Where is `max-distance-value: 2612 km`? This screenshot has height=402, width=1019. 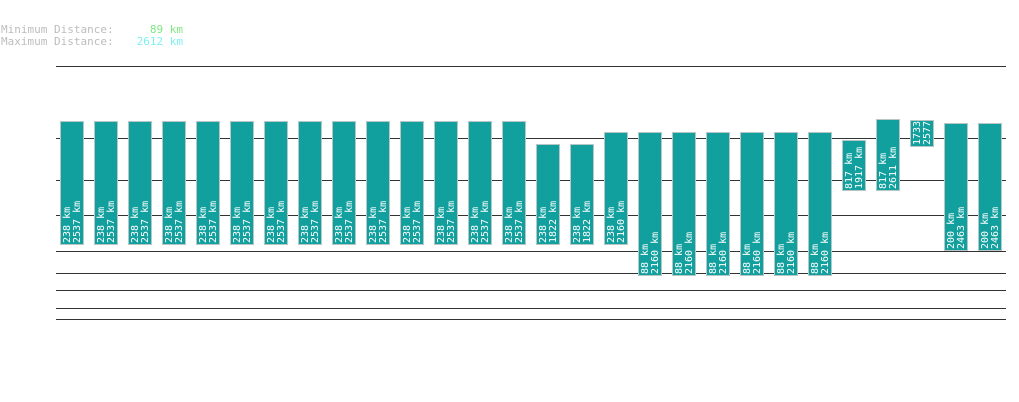
max-distance-value: 2612 km is located at coordinates (159, 41).